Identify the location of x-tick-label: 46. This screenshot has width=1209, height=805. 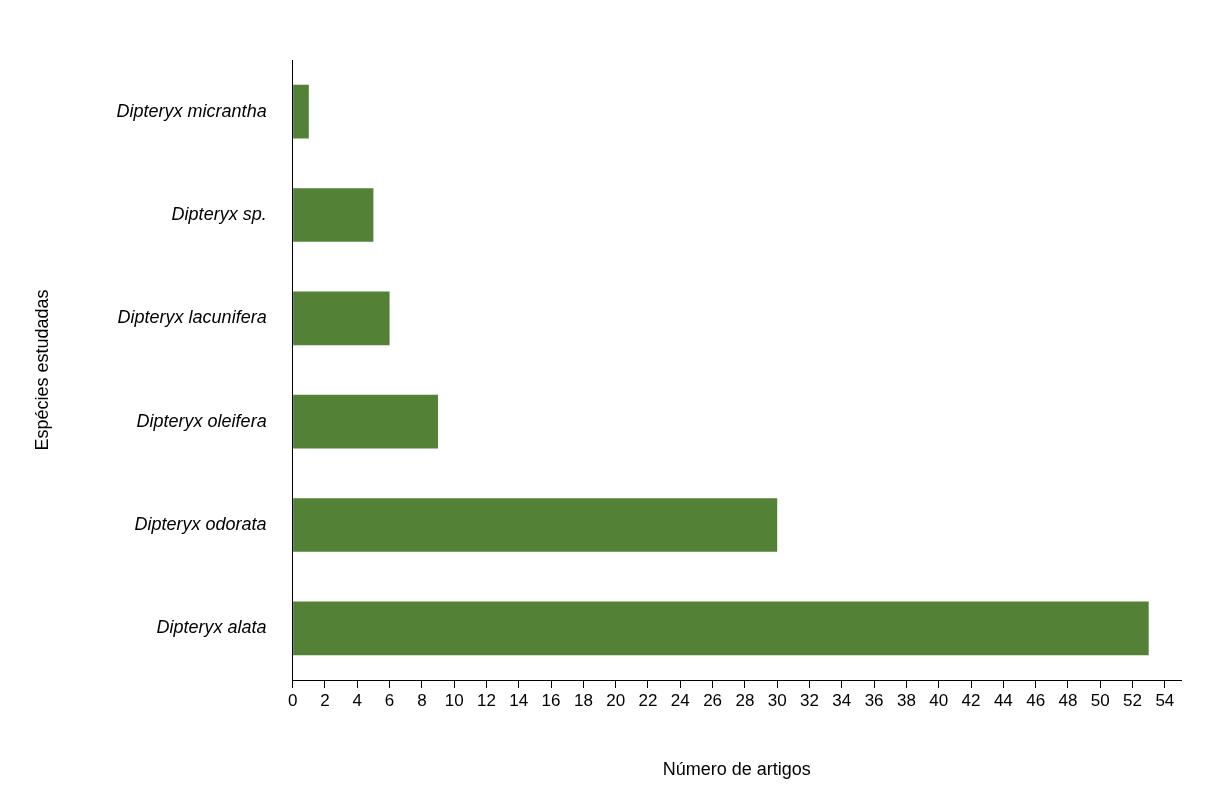
(1036, 700).